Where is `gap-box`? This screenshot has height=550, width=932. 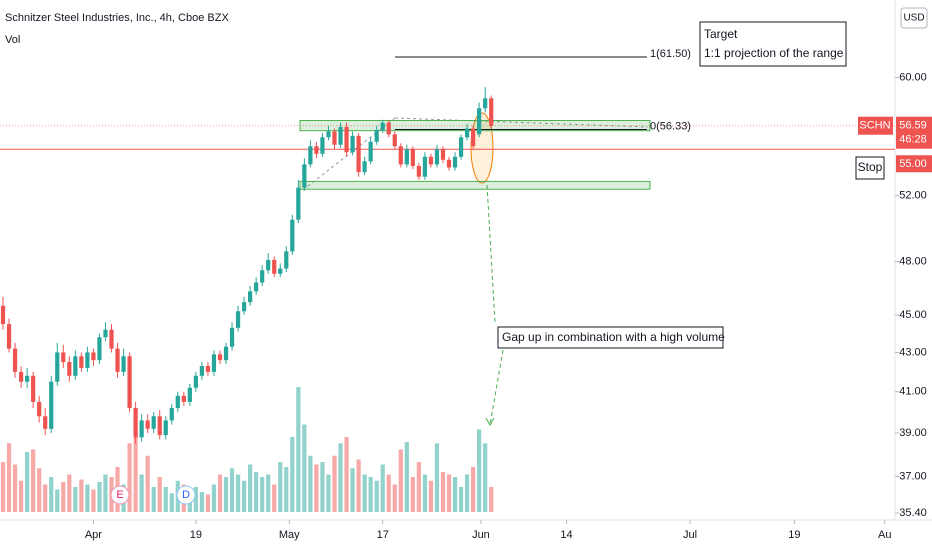
gap-box is located at coordinates (610, 337).